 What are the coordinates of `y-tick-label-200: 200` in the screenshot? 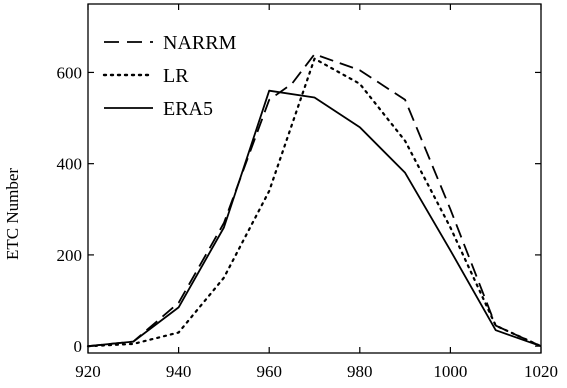 It's located at (70, 255).